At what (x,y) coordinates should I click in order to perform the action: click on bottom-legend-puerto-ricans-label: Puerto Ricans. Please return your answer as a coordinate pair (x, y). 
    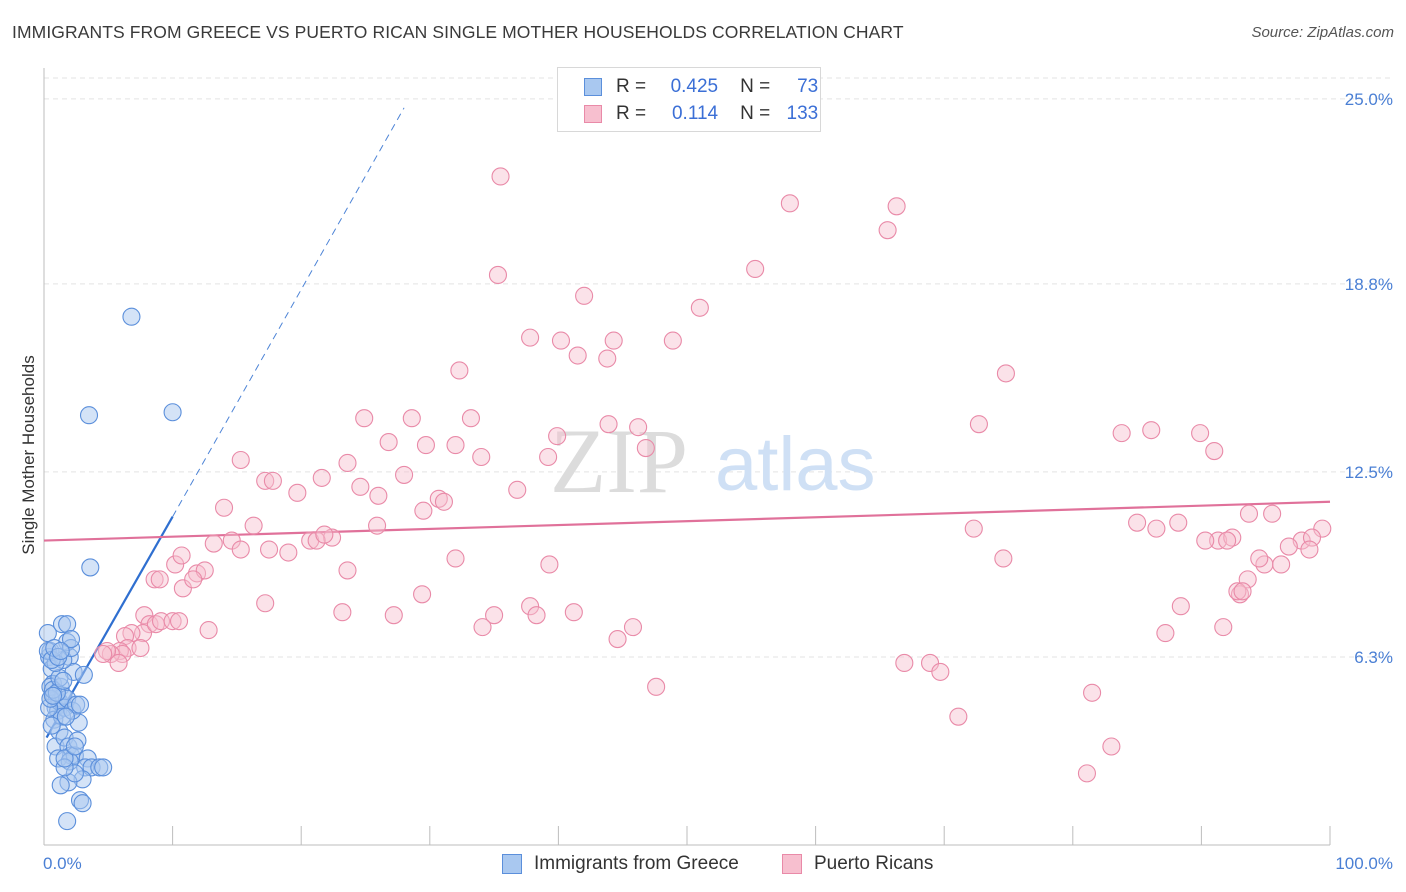
    Looking at the image, I should click on (874, 863).